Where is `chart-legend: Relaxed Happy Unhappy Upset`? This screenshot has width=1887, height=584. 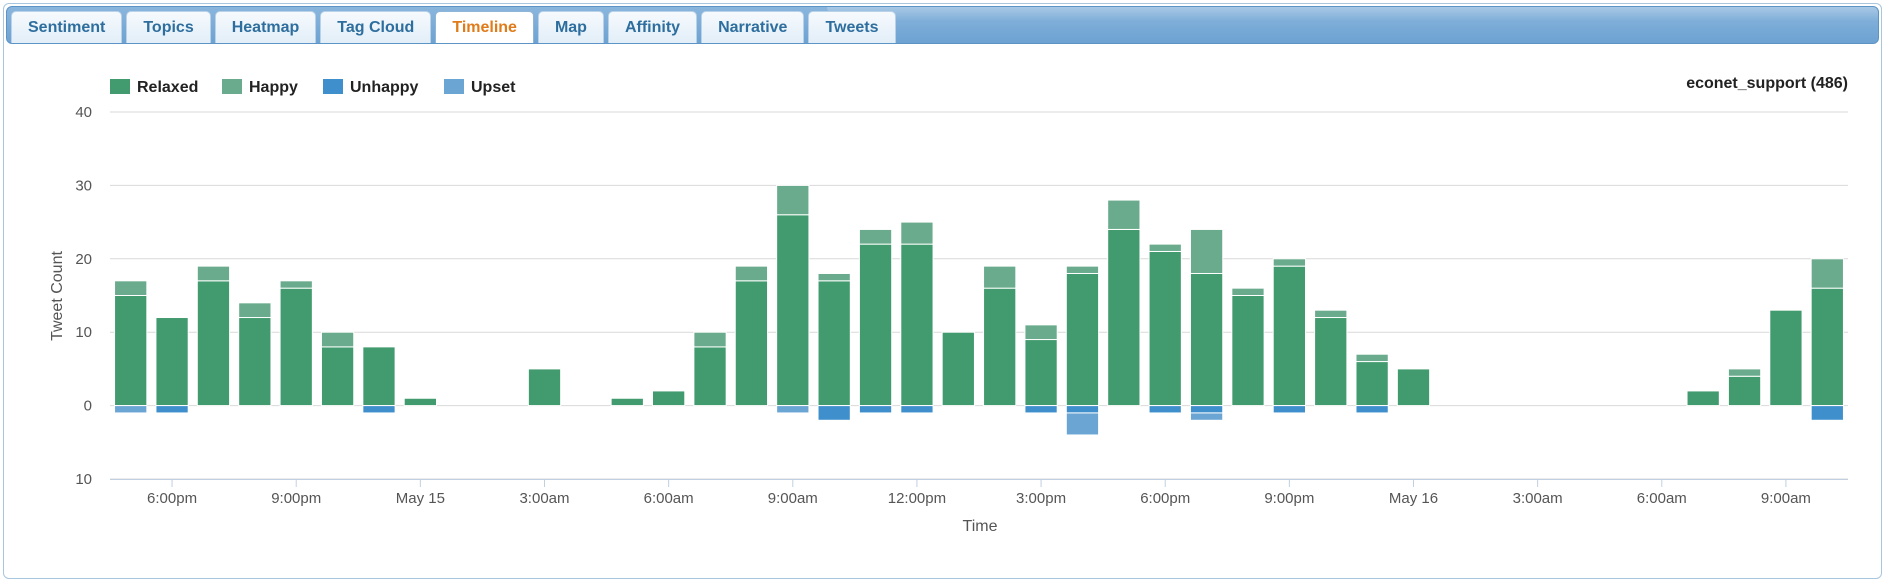 chart-legend: Relaxed Happy Unhappy Upset is located at coordinates (313, 87).